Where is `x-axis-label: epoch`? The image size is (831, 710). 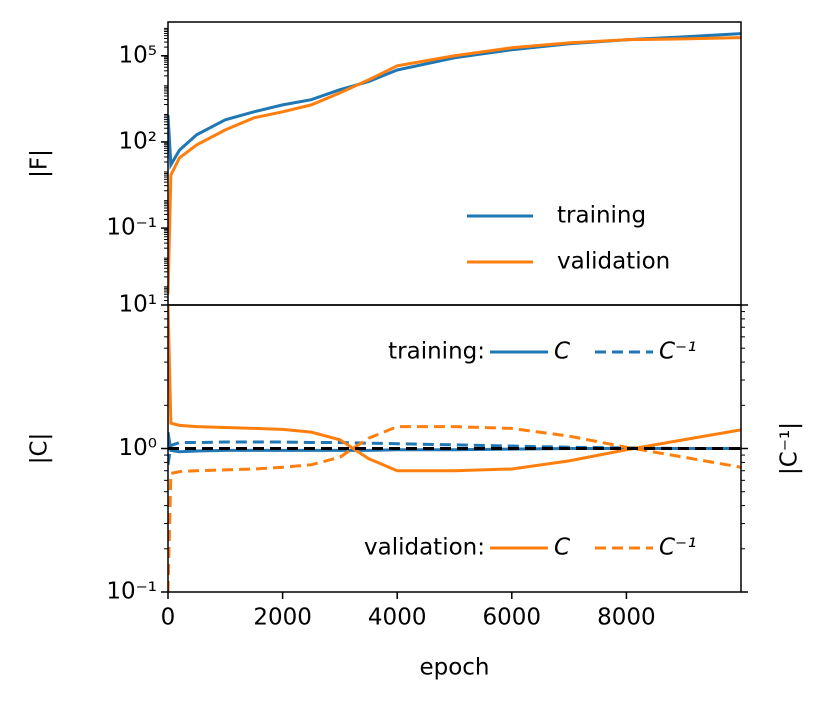
x-axis-label: epoch is located at coordinates (454, 668).